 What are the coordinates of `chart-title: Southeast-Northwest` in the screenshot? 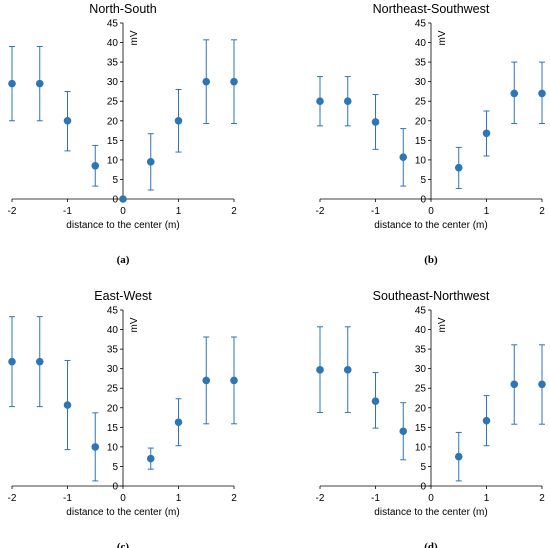 It's located at (431, 296).